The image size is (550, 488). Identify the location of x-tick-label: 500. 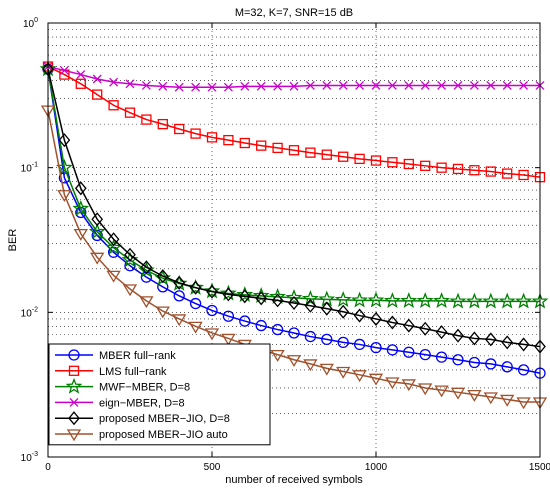
(212, 467).